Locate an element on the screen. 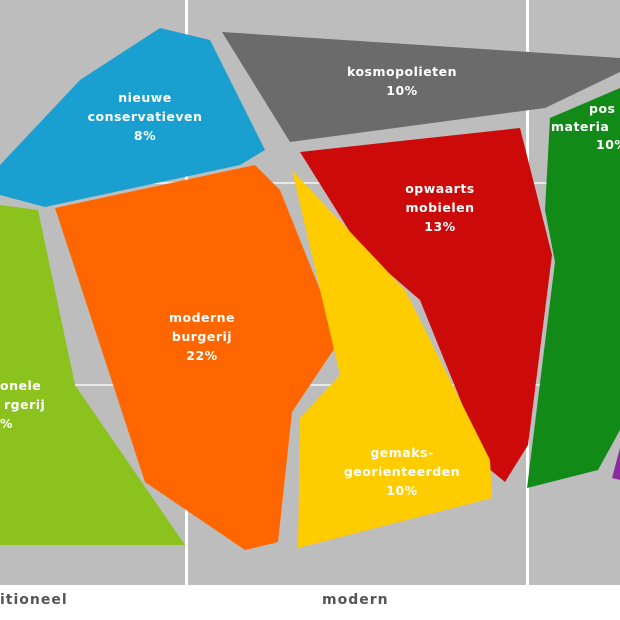 Image resolution: width=620 pixels, height=620 pixels. label-nieuwe-conservatieven-line1: nieuwe is located at coordinates (145, 97).